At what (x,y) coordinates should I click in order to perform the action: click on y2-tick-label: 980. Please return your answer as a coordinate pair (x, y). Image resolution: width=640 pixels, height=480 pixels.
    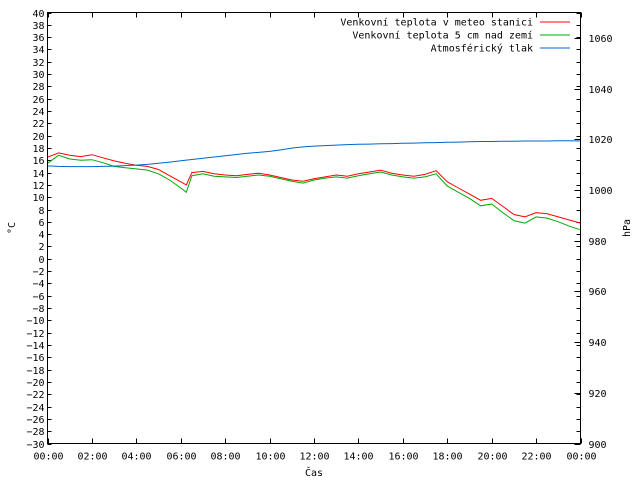
    Looking at the image, I should click on (598, 242).